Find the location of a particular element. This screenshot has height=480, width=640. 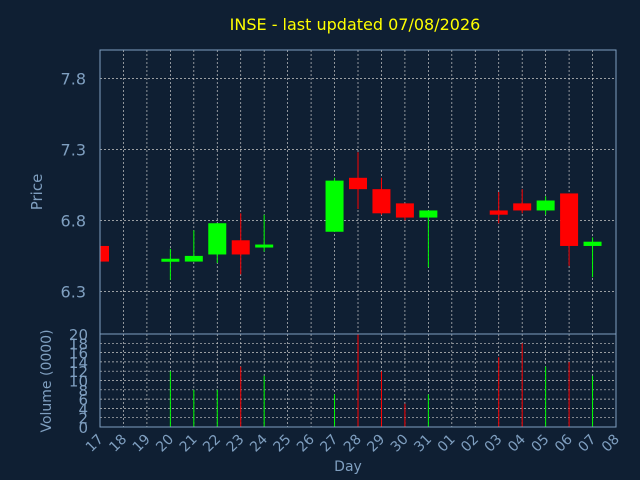

price-axis-label: Price is located at coordinates (37, 192).